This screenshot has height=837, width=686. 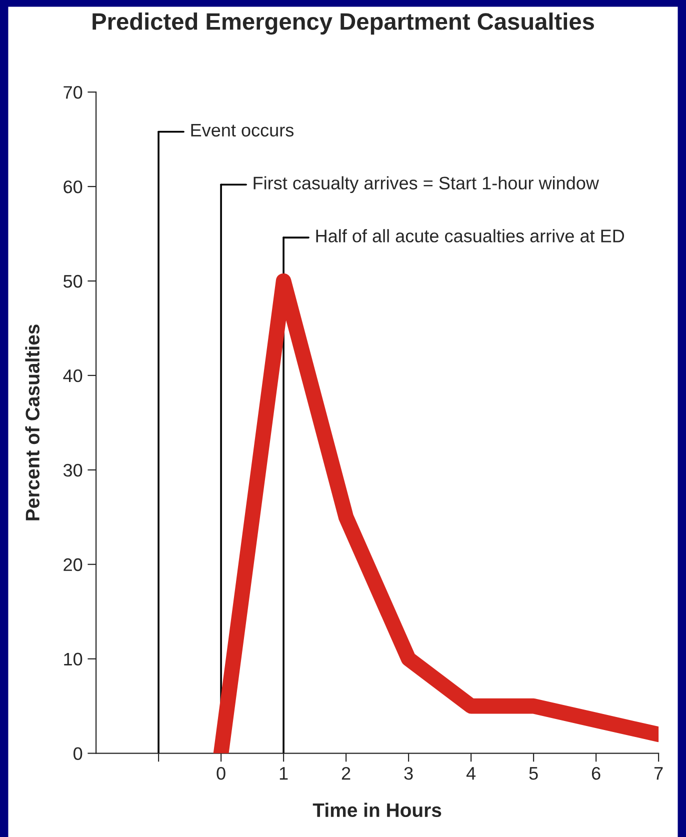 What do you see at coordinates (408, 773) in the screenshot?
I see `x-tick-label: 3` at bounding box center [408, 773].